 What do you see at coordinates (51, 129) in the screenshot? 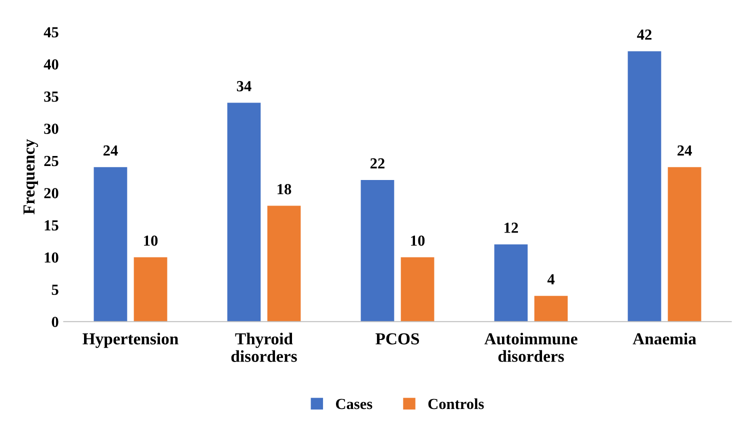
I see `y-tick-label: 30` at bounding box center [51, 129].